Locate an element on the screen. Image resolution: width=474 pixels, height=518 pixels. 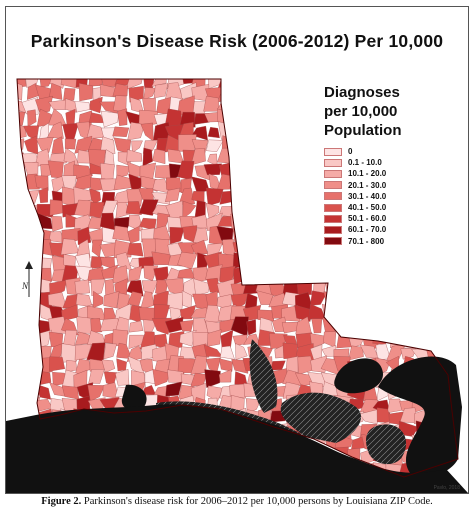
legend-row: 0 is located at coordinates (394, 151).